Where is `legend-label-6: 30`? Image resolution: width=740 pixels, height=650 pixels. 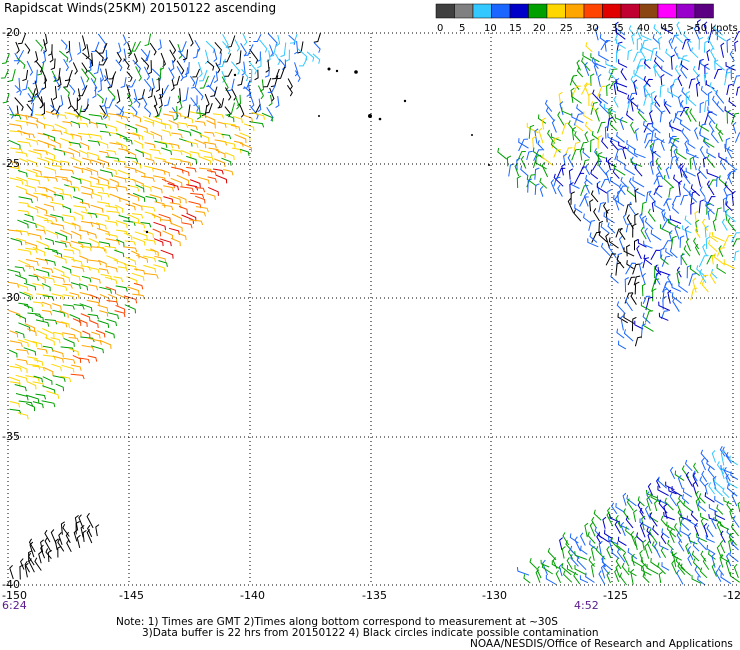 legend-label-6: 30 is located at coordinates (592, 28).